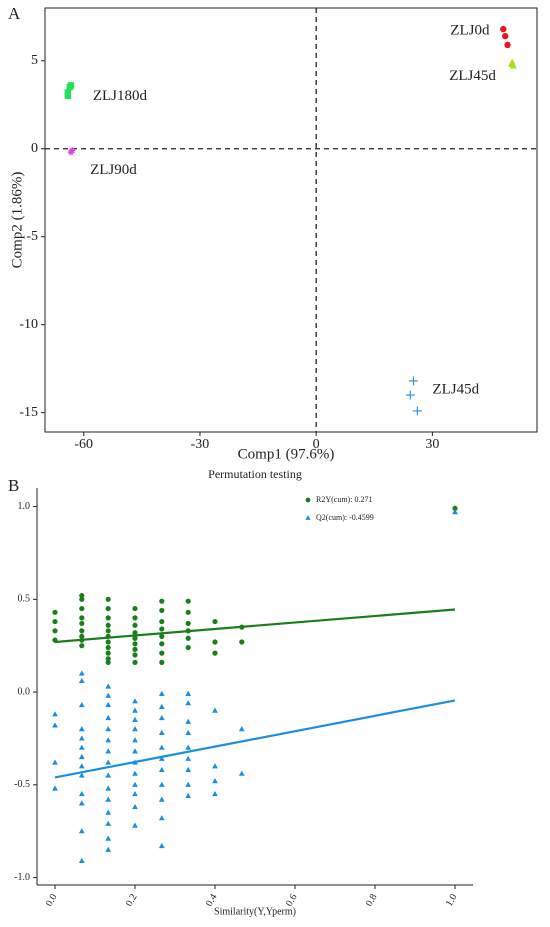 The height and width of the screenshot is (927, 550). Describe the element at coordinates (452, 900) in the screenshot. I see `x-tick-label: 1.0` at that location.